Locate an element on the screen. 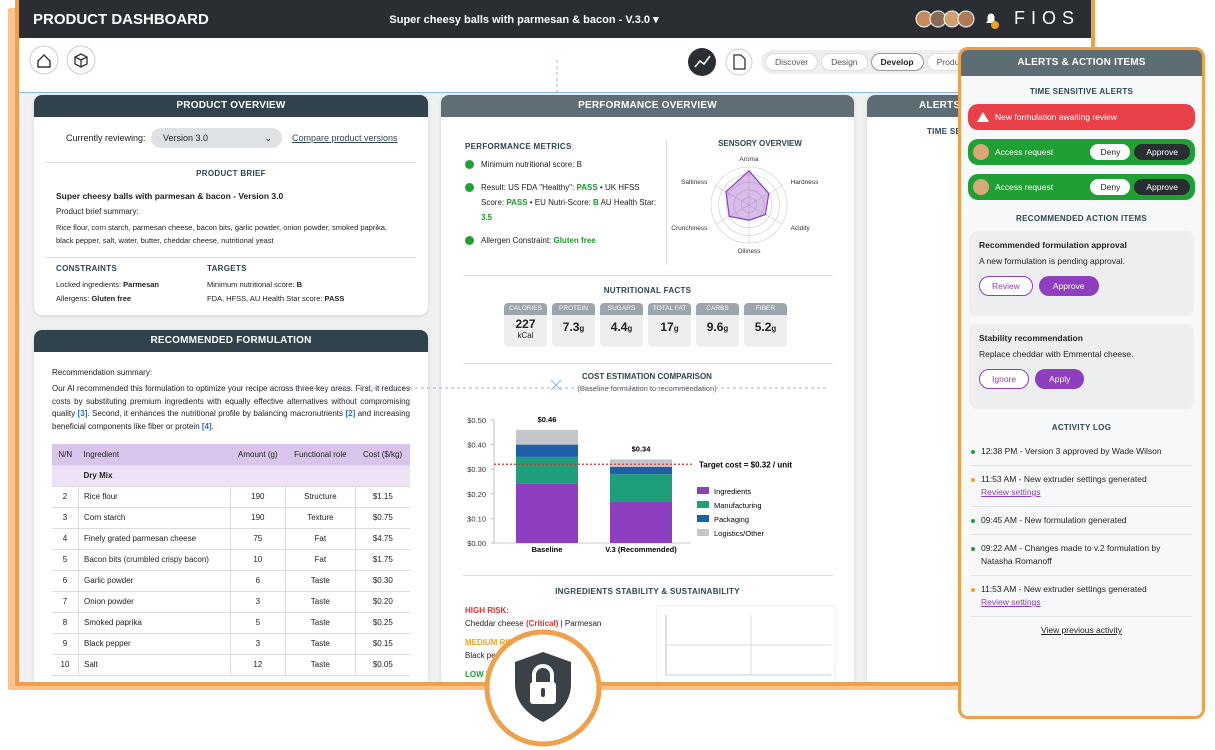 This screenshot has height=750, width=1215. bar-total-label: $0.34 is located at coordinates (642, 448).